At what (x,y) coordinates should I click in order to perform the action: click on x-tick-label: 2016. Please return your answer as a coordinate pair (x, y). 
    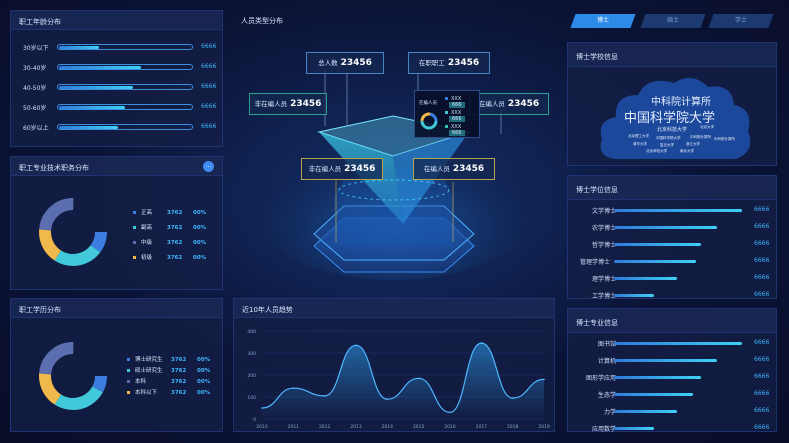
    Looking at the image, I should click on (450, 427).